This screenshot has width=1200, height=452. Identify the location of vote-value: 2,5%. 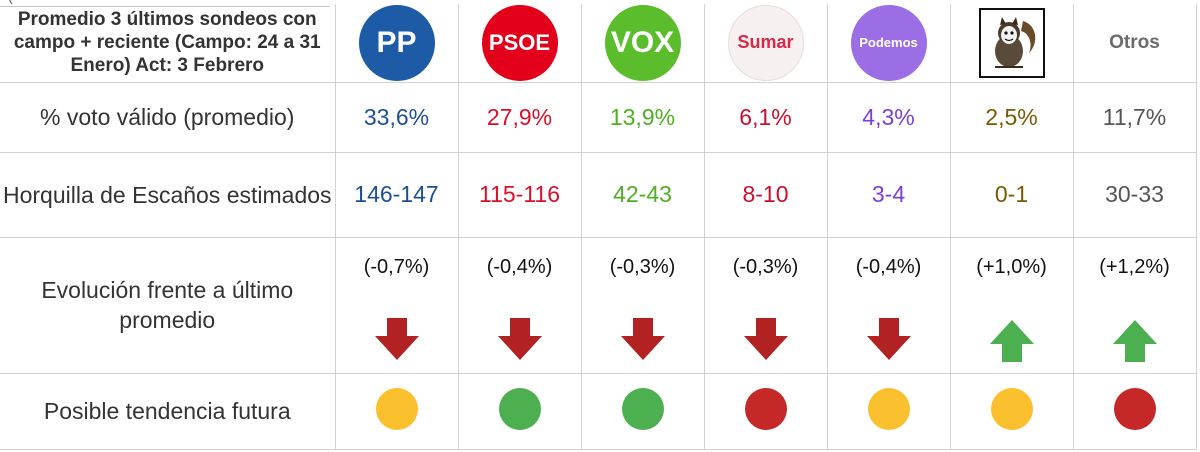
(1011, 117).